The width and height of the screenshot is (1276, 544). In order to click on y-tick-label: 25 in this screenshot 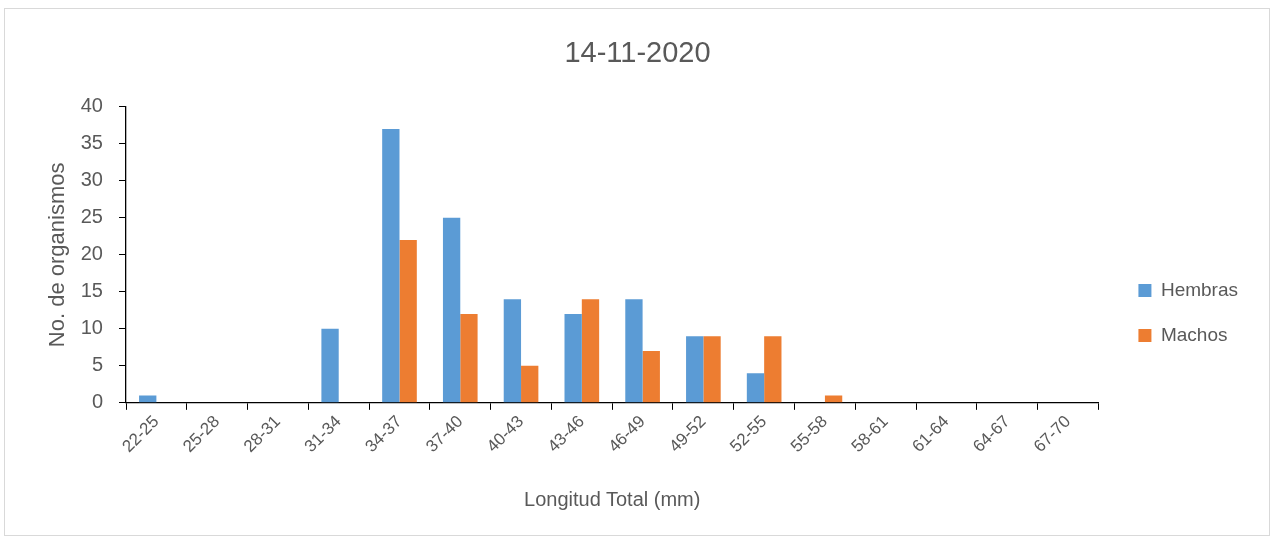, I will do `click(91, 216)`.